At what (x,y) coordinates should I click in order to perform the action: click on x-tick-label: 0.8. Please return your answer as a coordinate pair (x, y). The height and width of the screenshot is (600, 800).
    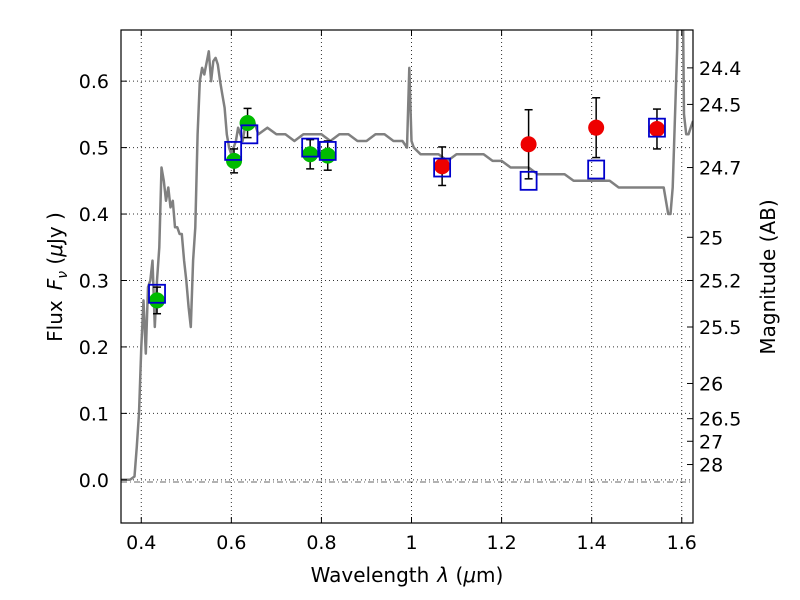
    Looking at the image, I should click on (321, 543).